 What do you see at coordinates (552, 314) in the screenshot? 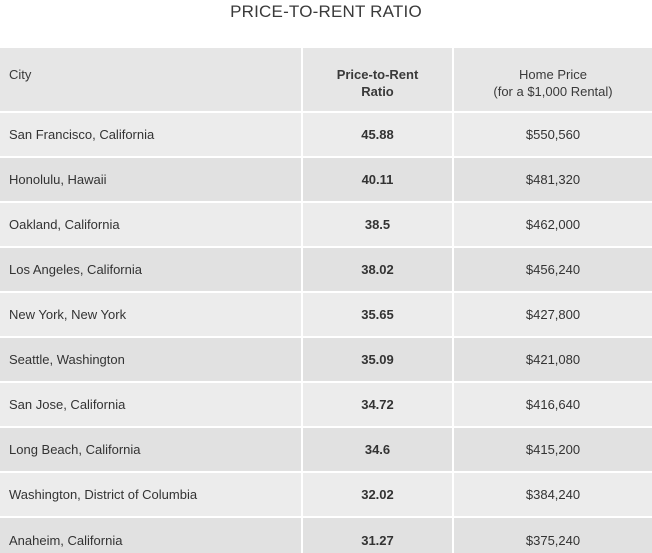
I see `price-cell: $427,800` at bounding box center [552, 314].